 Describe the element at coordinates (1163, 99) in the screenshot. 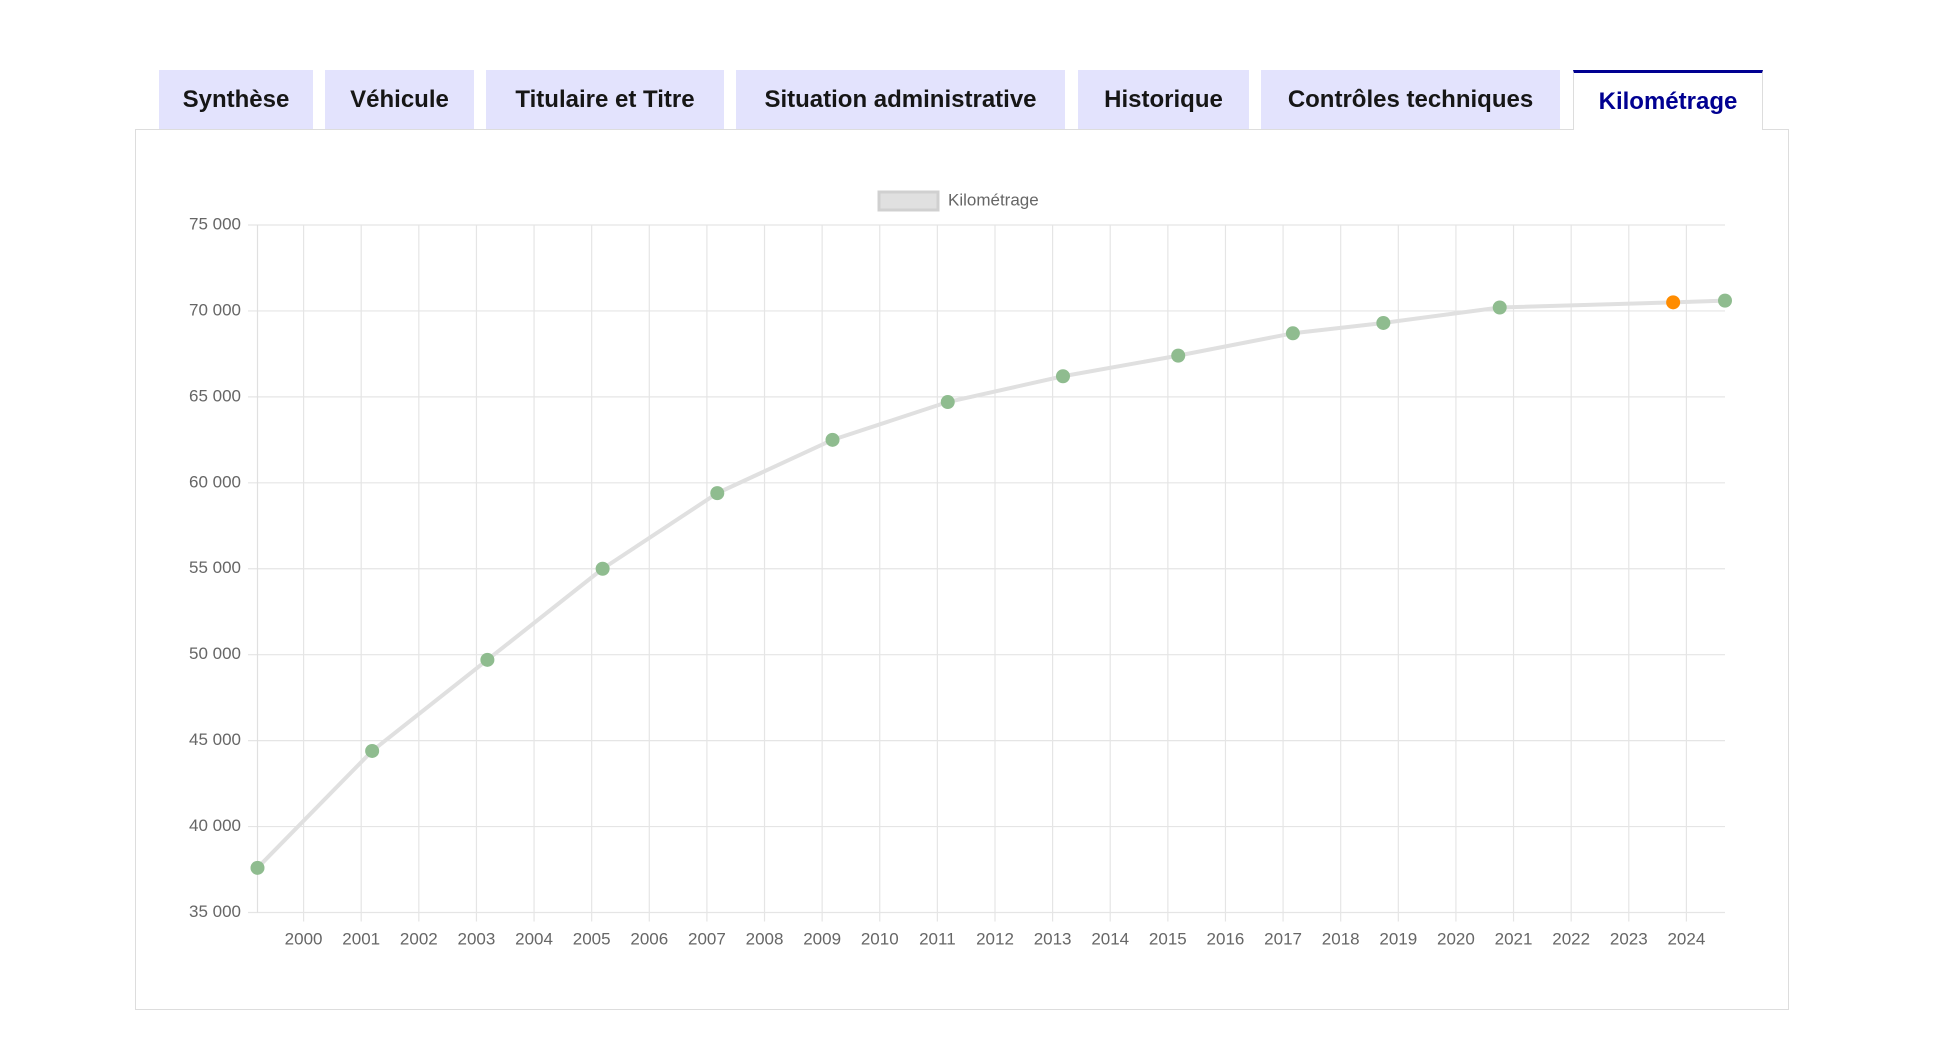

I see `tab: Historique` at that location.